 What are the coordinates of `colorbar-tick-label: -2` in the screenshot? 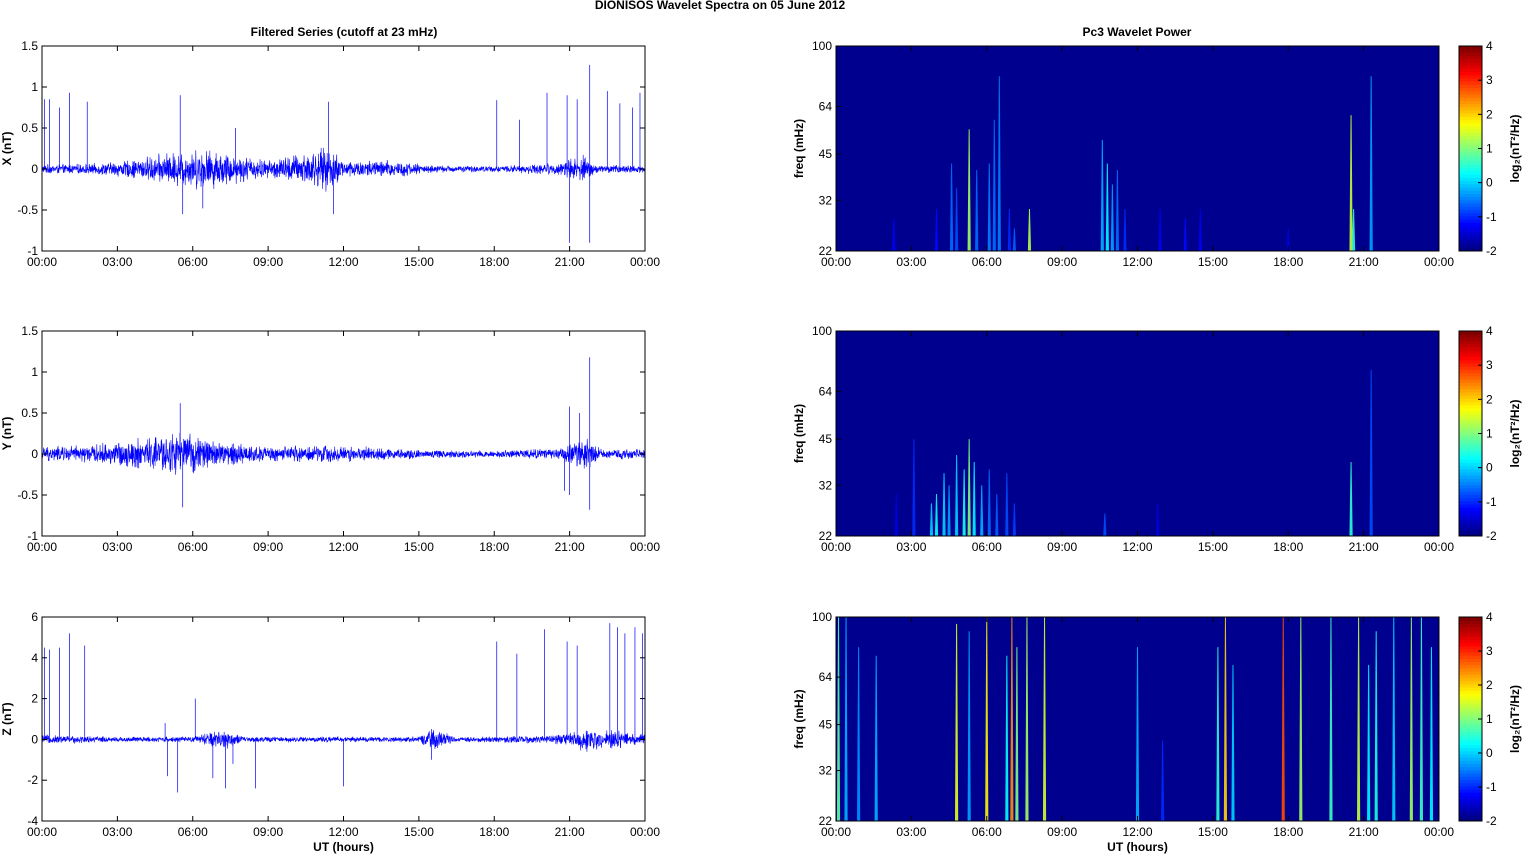 It's located at (1491, 536).